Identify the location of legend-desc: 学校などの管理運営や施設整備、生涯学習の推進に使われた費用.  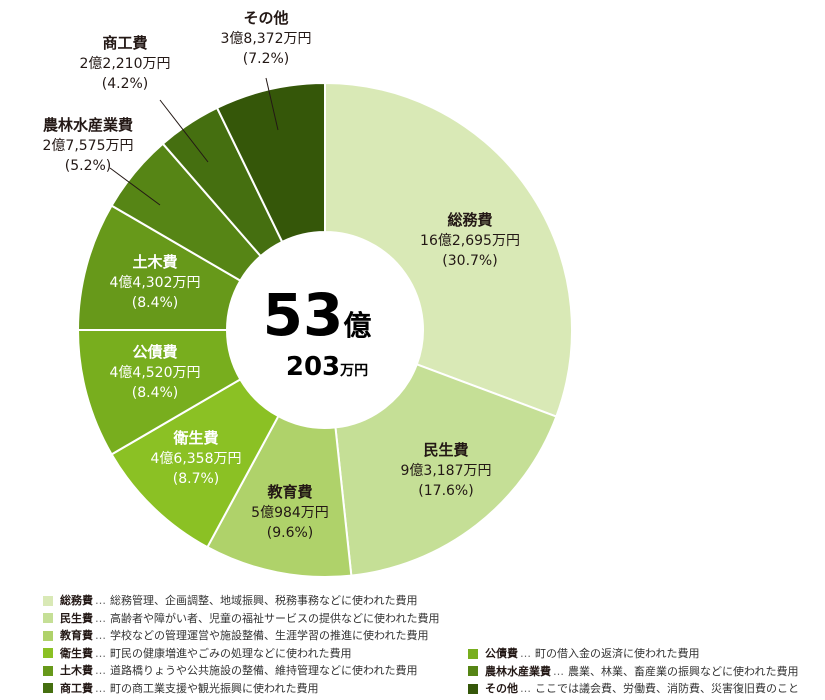
(269, 636).